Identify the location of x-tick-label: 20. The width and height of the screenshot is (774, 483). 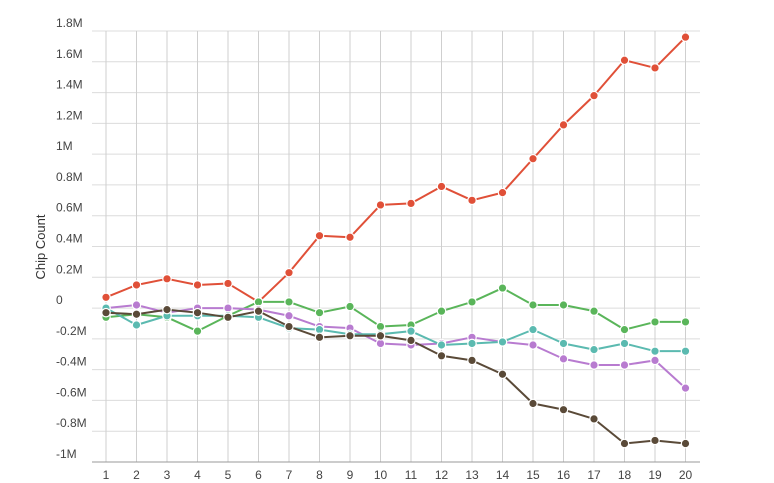
(686, 475).